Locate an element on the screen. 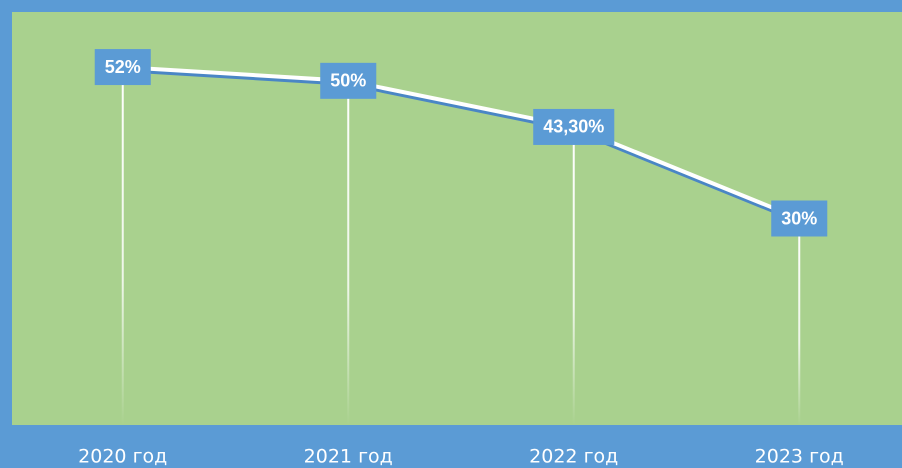 Image resolution: width=902 pixels, height=468 pixels. x-tick-label: 2021 год is located at coordinates (348, 457).